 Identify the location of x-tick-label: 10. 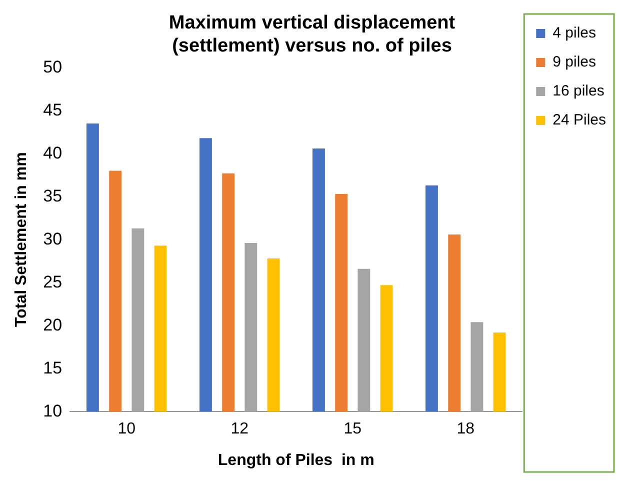
(127, 429).